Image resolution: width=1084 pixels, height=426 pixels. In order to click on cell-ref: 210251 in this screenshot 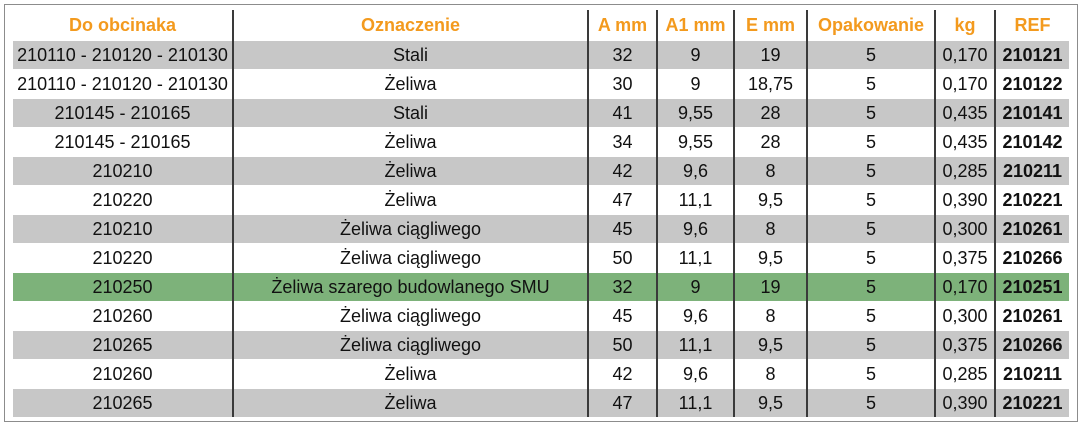, I will do `click(1031, 287)`.